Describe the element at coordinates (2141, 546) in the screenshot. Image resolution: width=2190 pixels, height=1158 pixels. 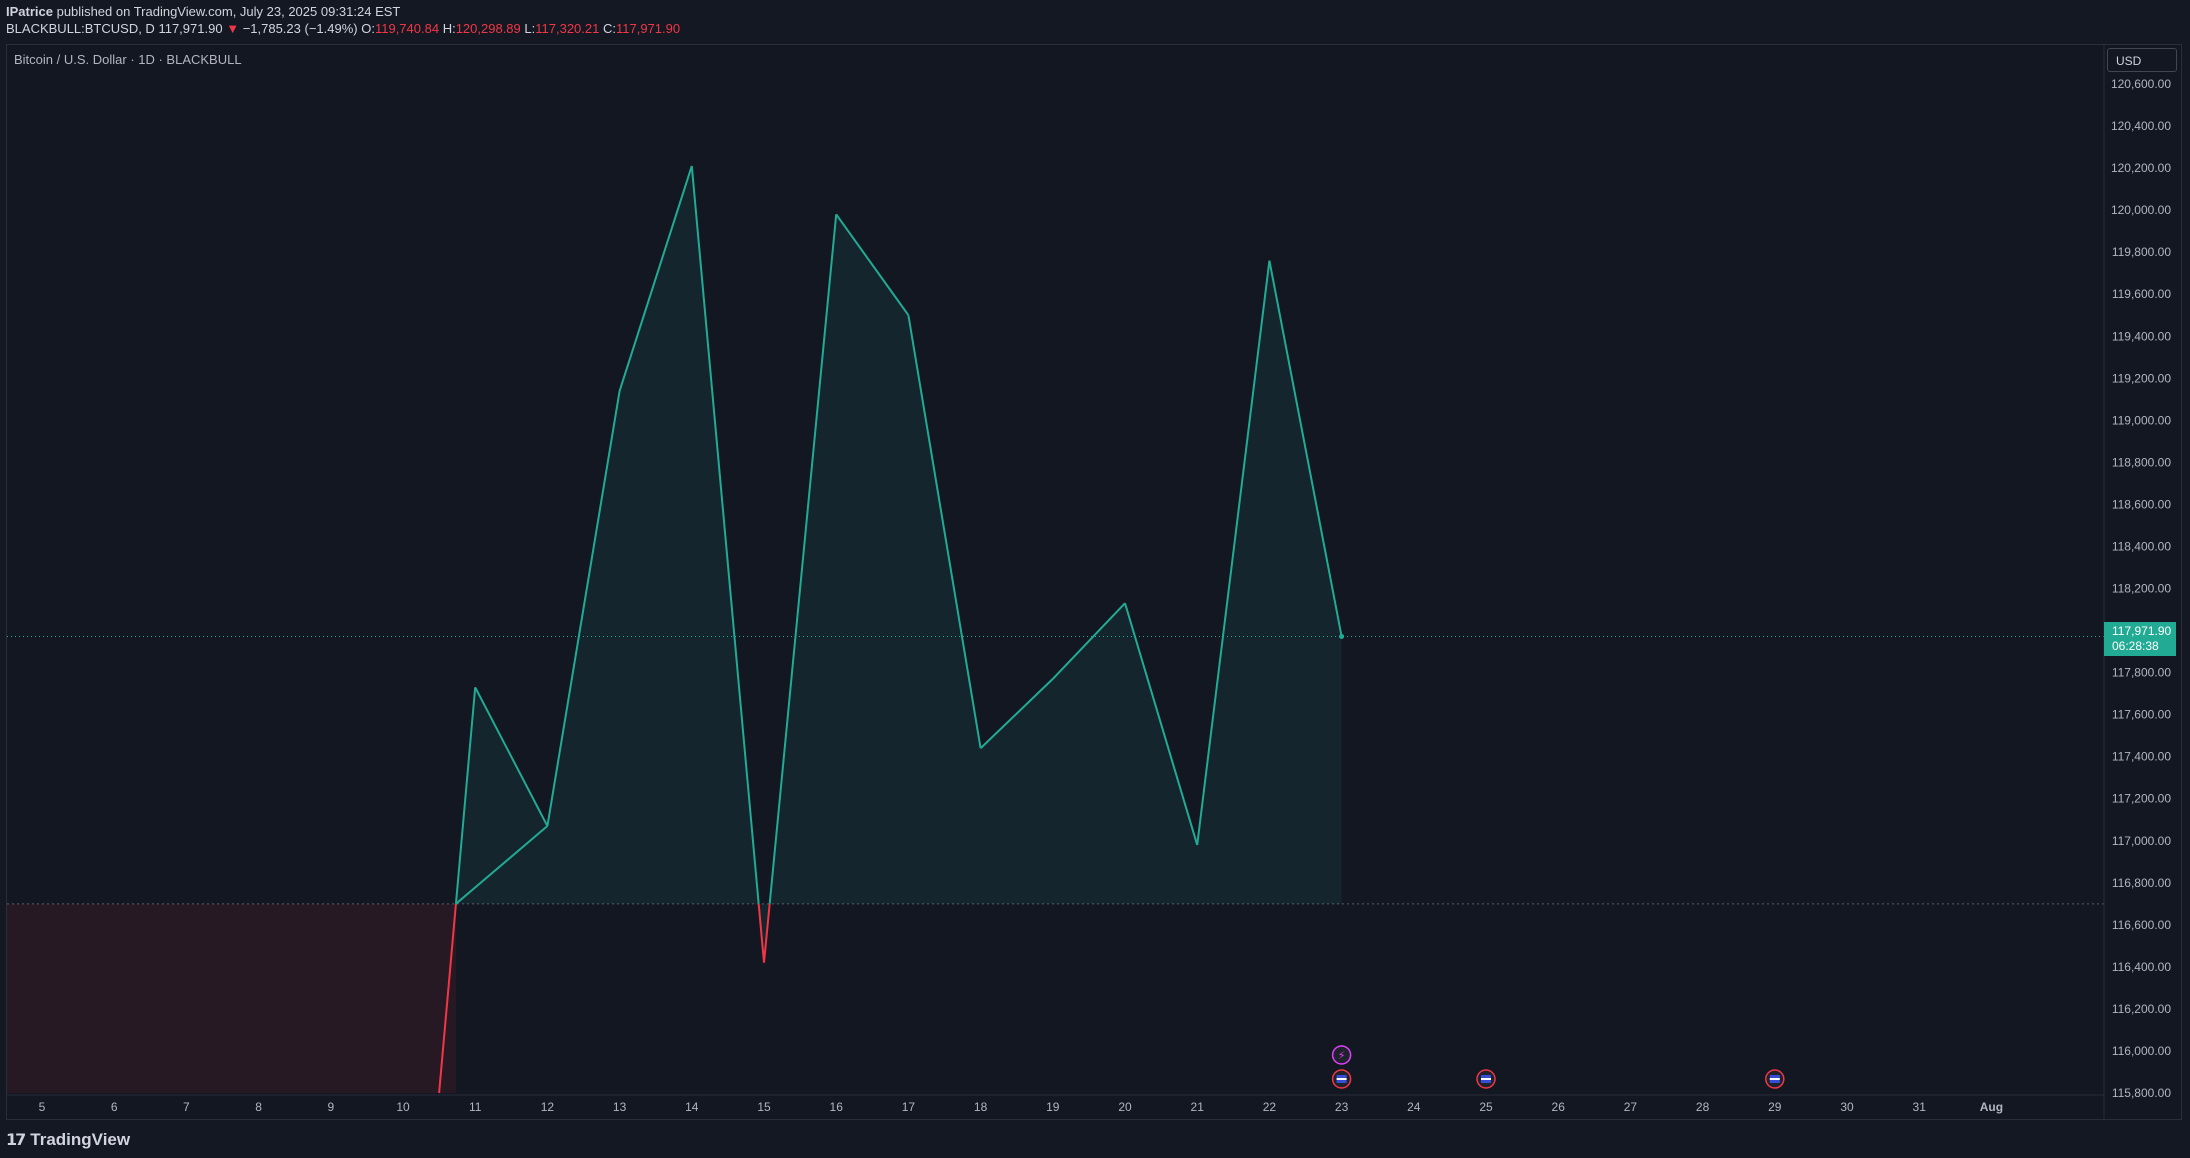
I see `y-tick-label: 118,400.00` at that location.